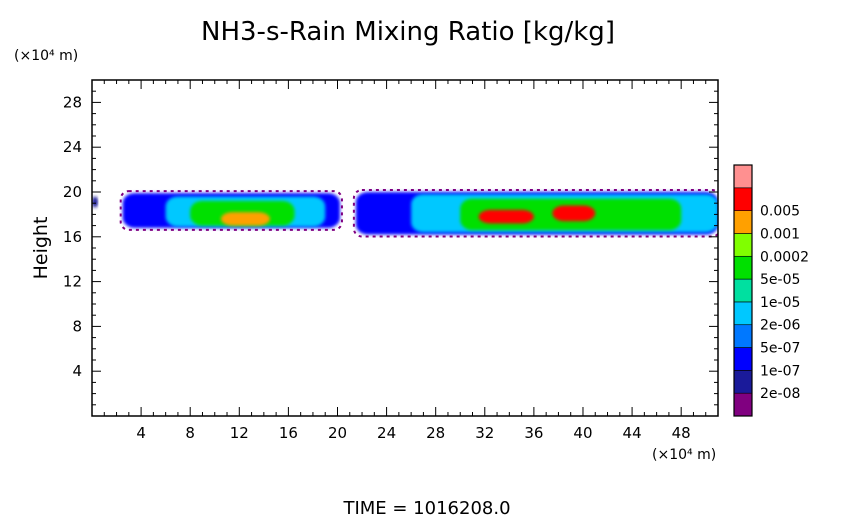 The height and width of the screenshot is (519, 854). What do you see at coordinates (72, 192) in the screenshot?
I see `y-tick-label: 20` at bounding box center [72, 192].